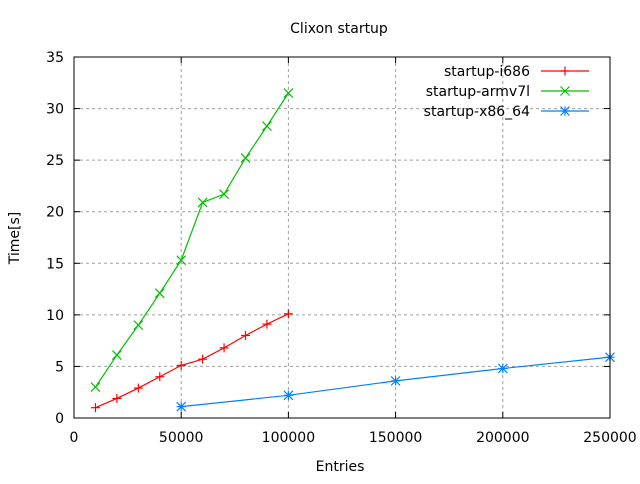  I want to click on x-tick-label: 200000, so click(502, 438).